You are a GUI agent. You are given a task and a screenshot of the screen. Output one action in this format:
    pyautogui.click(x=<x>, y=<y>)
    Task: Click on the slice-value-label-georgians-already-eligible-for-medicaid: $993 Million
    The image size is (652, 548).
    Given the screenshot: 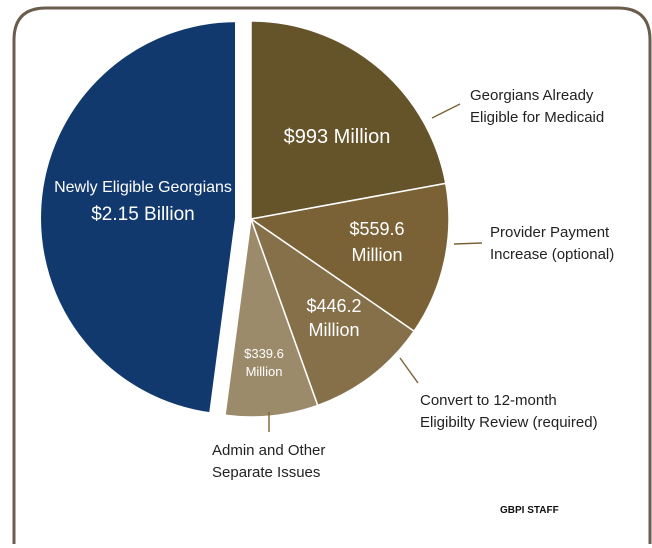 What is the action you would take?
    pyautogui.click(x=337, y=137)
    